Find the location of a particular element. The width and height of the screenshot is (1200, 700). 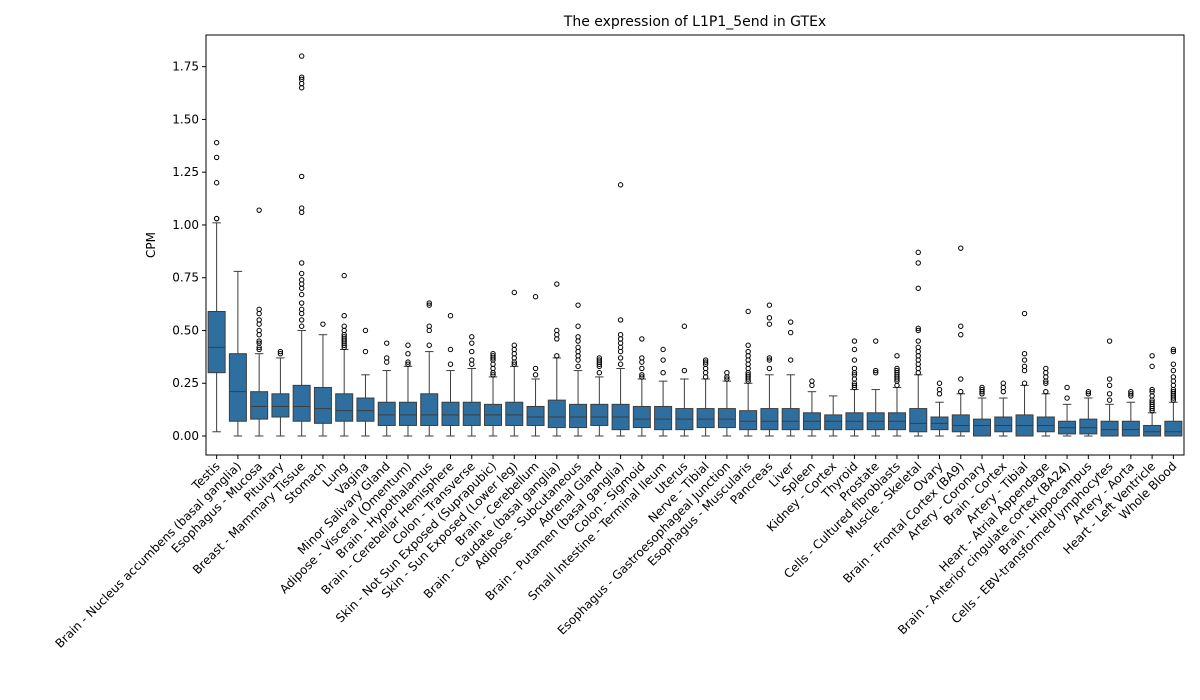

y-tick-label: 0.00 is located at coordinates (185, 436).